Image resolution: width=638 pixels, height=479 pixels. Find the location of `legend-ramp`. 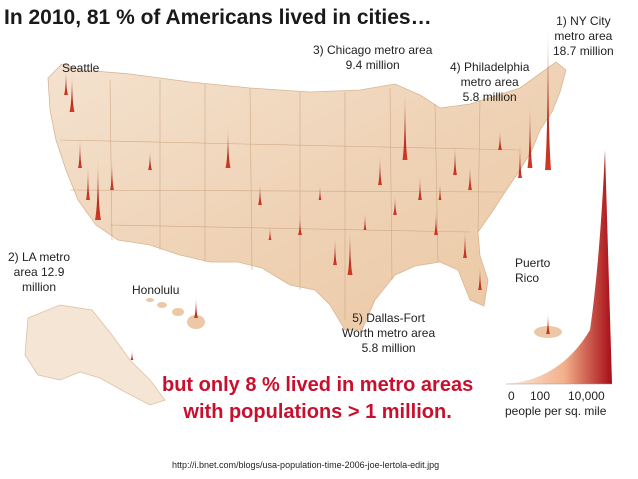

legend-ramp is located at coordinates (559, 267).